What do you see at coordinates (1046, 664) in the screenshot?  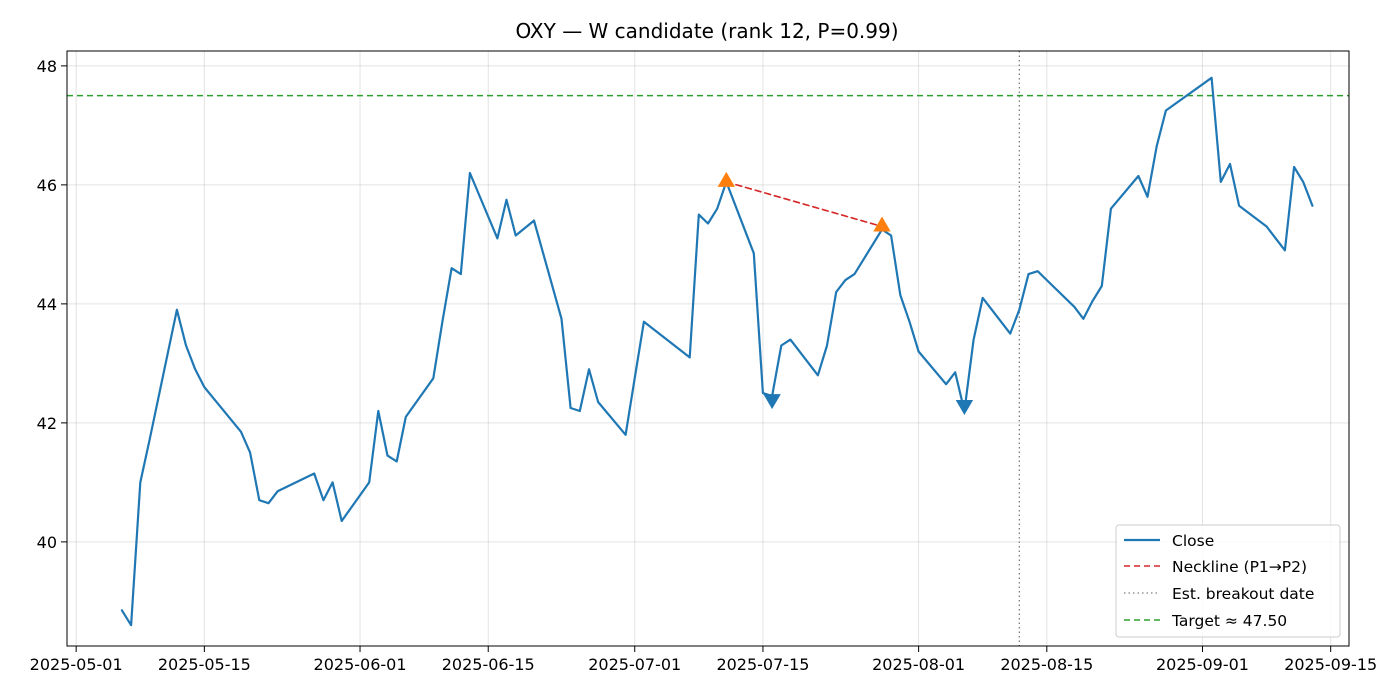 I see `x-tick-label: 2025-08-15` at bounding box center [1046, 664].